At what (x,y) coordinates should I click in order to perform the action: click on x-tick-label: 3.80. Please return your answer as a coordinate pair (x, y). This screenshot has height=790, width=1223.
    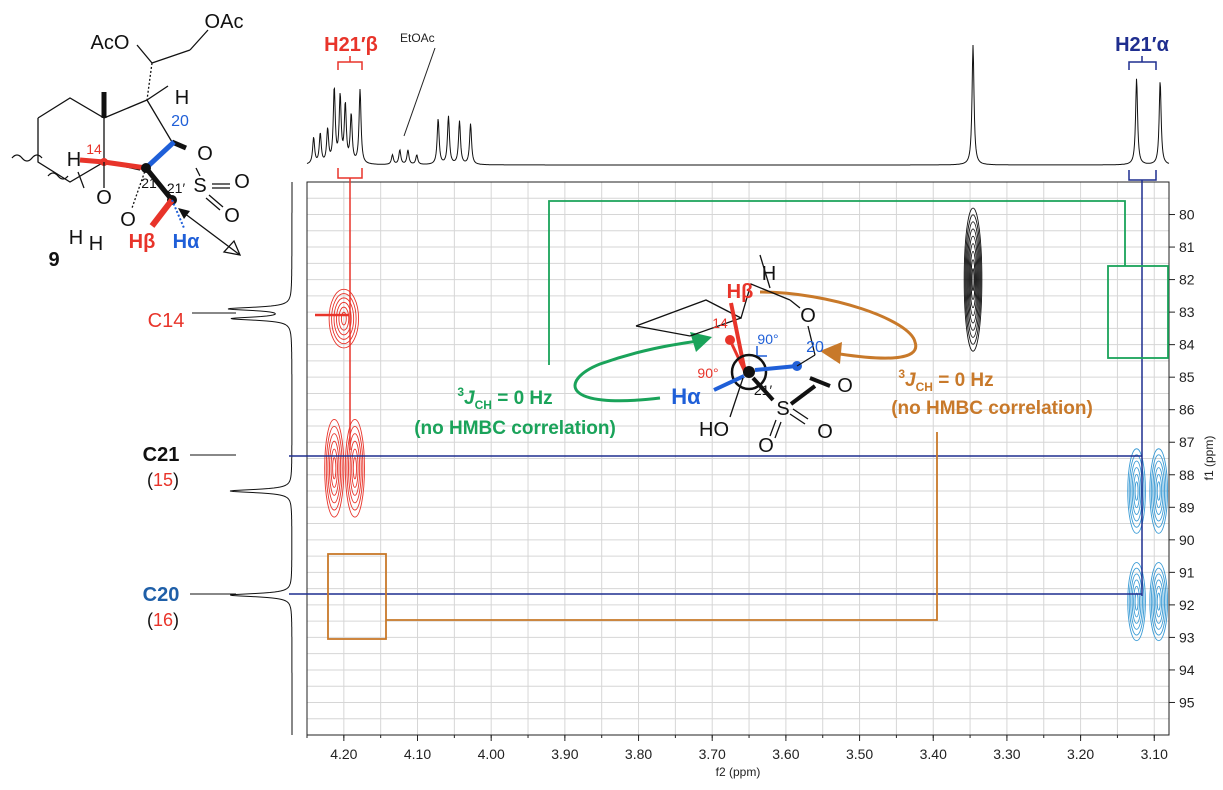
    Looking at the image, I should click on (638, 754).